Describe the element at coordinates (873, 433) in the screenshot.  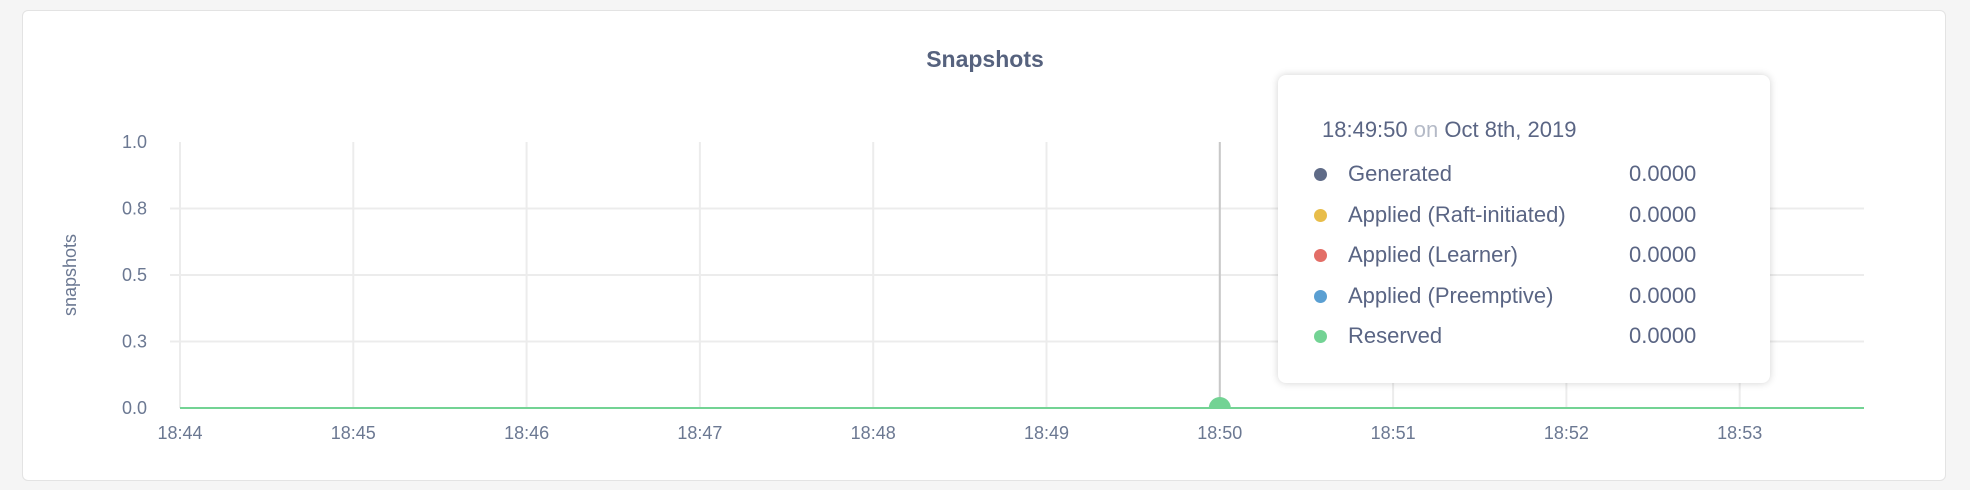
I see `x-tick-label: 18:48` at that location.